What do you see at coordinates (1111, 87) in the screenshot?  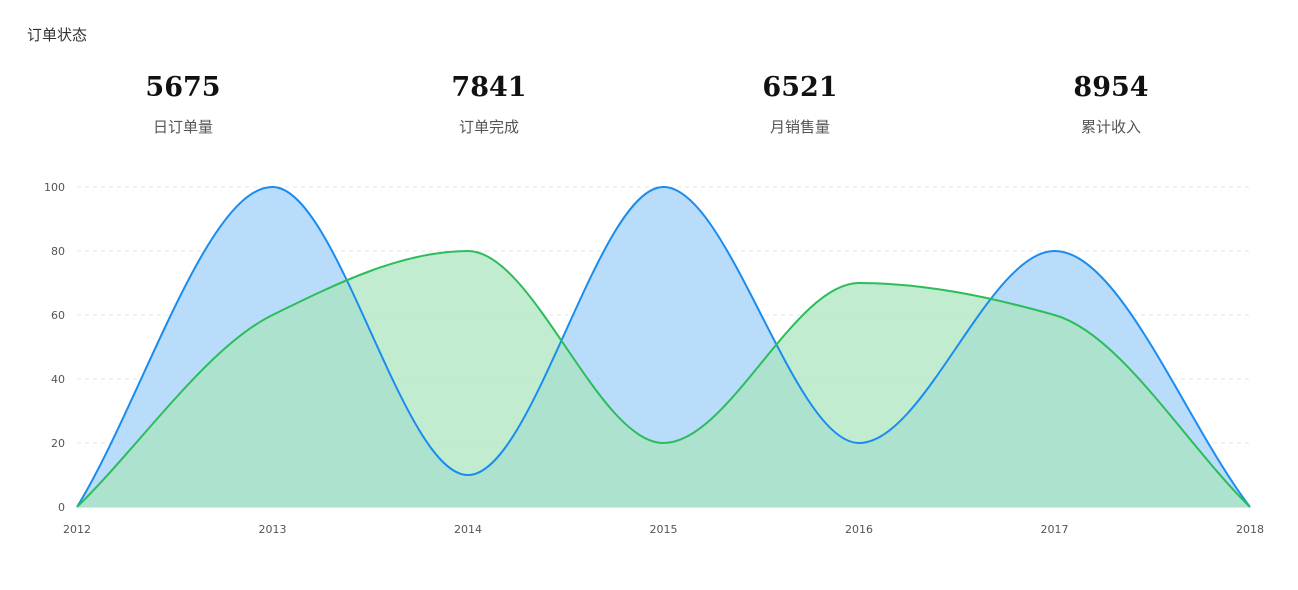 I see `stat-value: 8954` at bounding box center [1111, 87].